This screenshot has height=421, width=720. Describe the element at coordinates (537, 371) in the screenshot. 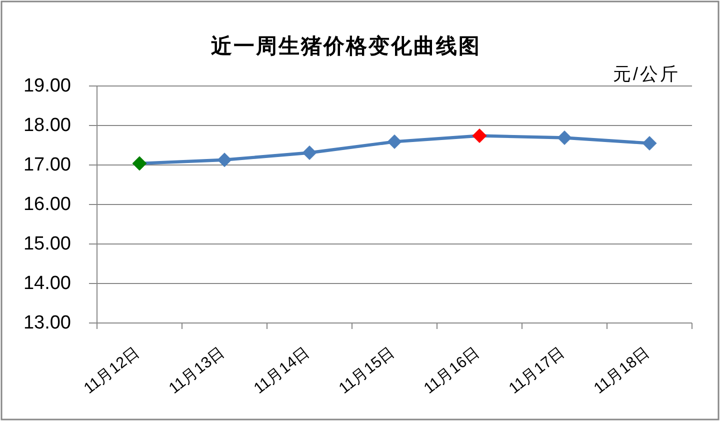

I see `x-tick-label: 11月17日` at that location.